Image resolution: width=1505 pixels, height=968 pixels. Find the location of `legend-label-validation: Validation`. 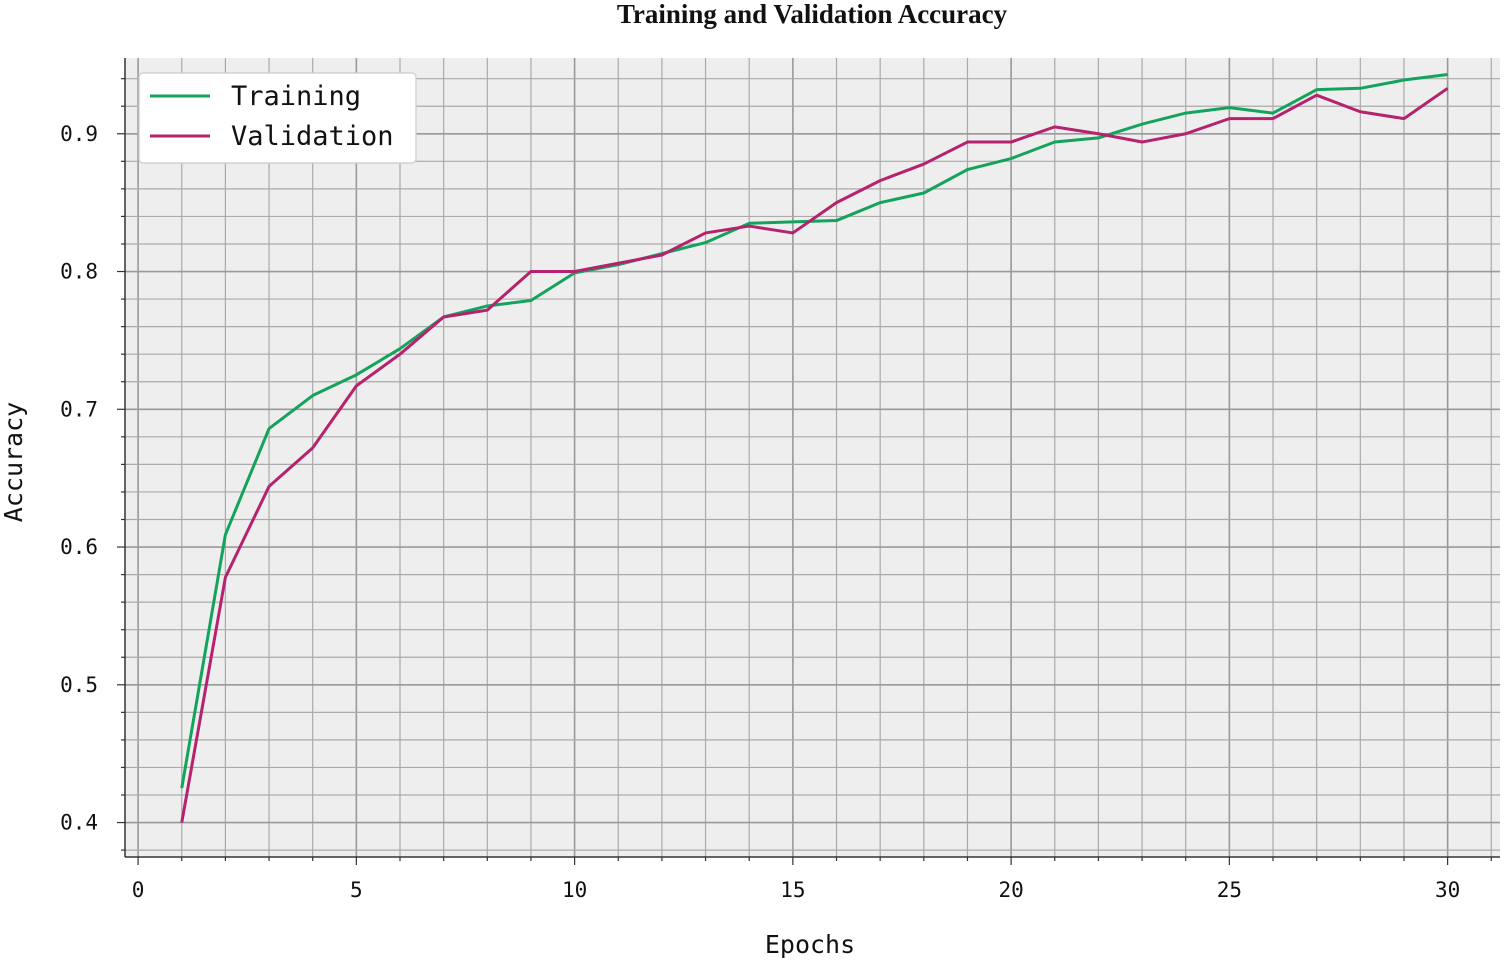

legend-label-validation: Validation is located at coordinates (312, 136).